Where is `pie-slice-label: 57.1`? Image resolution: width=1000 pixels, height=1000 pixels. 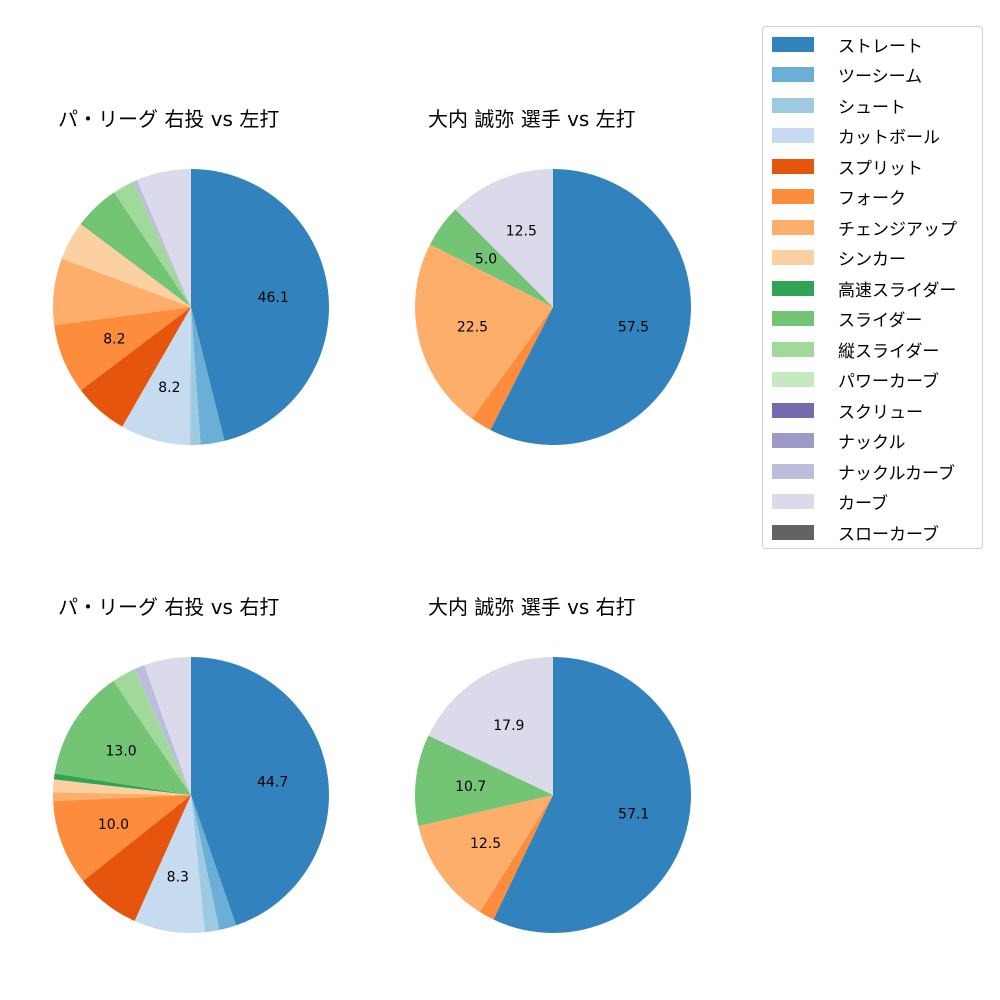
pie-slice-label: 57.1 is located at coordinates (633, 814).